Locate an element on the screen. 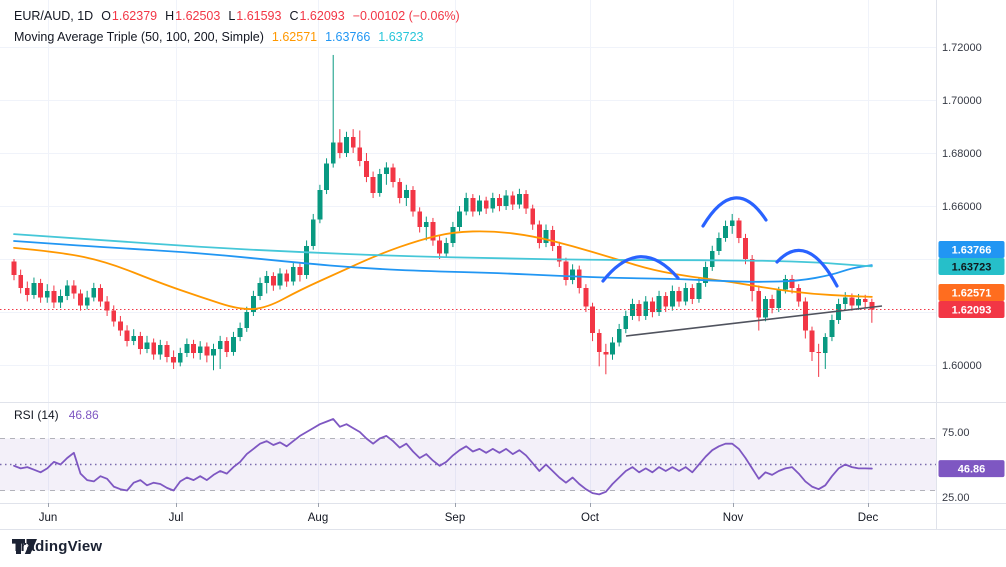 The image size is (1006, 567). rsi-band is located at coordinates (468, 464).